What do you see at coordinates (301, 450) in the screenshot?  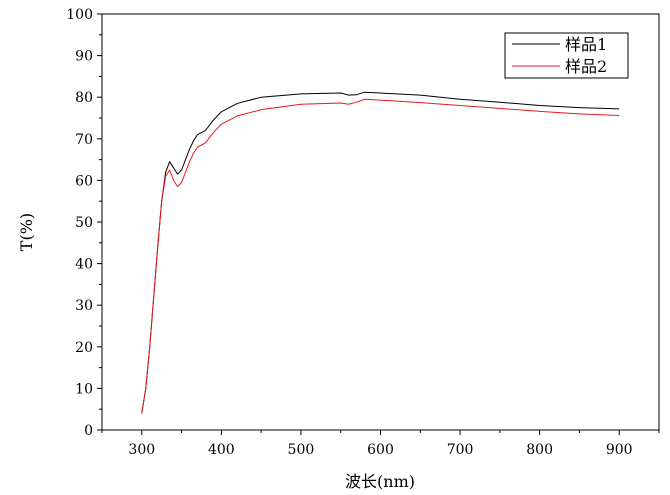 I see `x-tick-label: 500` at bounding box center [301, 450].